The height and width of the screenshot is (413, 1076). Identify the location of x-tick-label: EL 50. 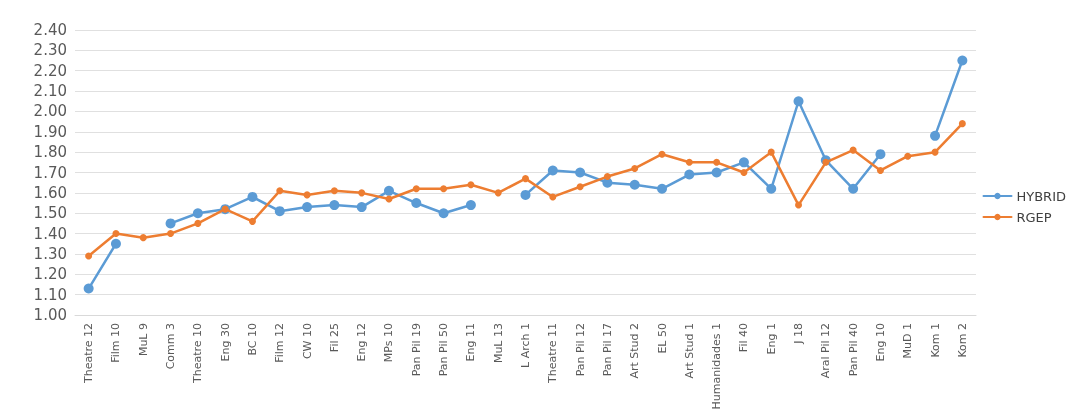
(662, 338).